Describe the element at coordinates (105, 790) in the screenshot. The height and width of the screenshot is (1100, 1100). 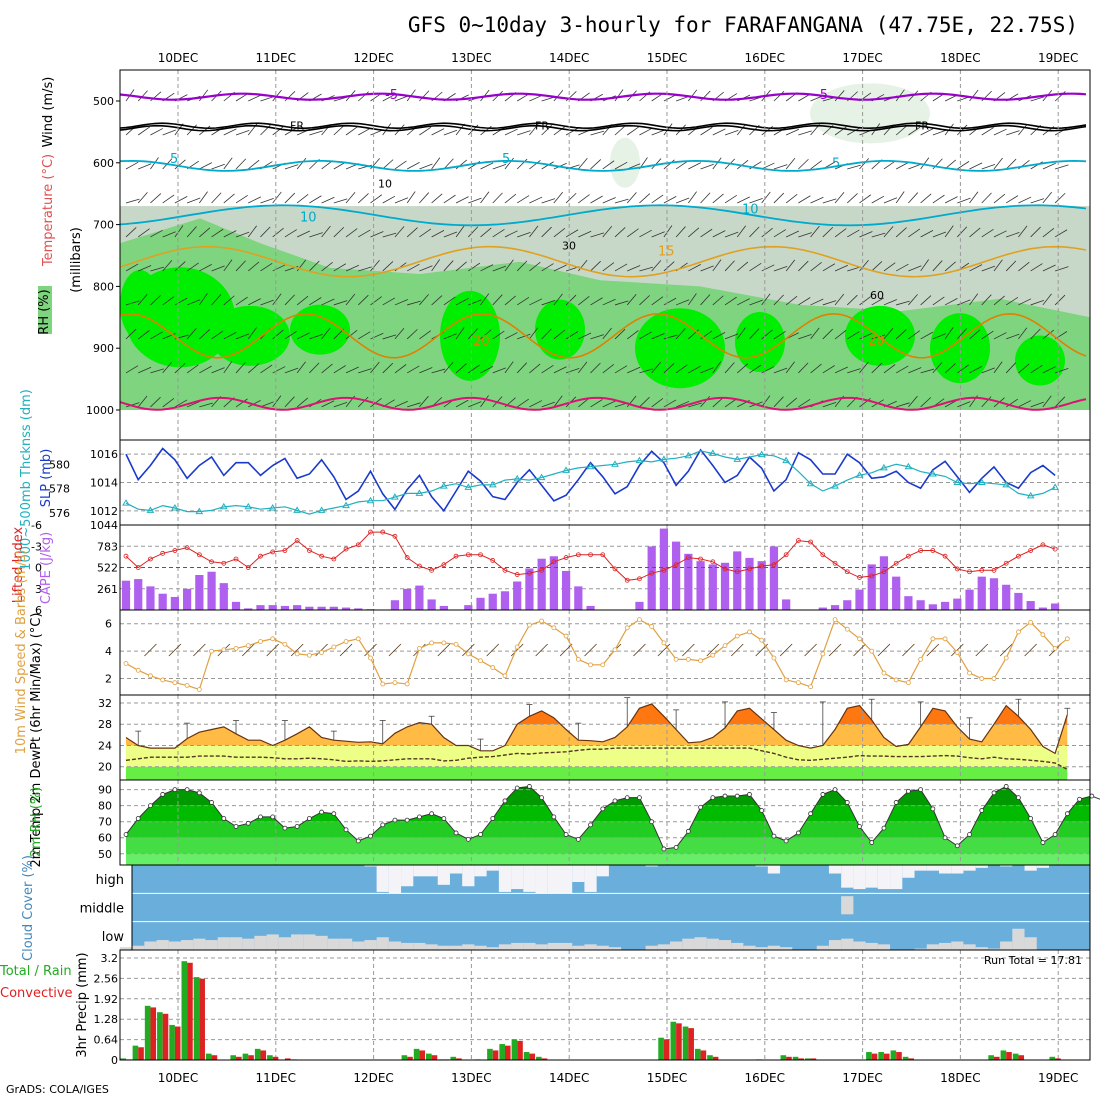
I see `y-tick-label: 90` at that location.